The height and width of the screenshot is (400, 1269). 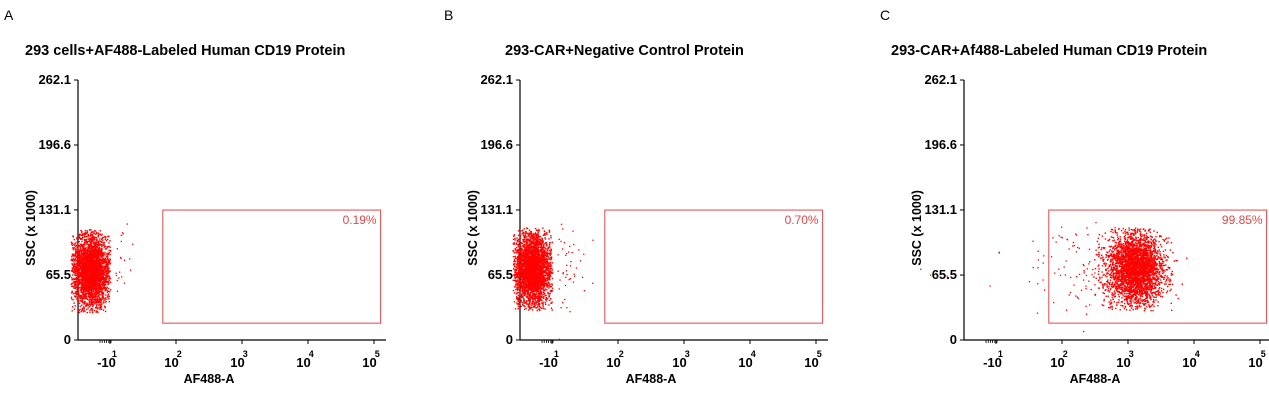 What do you see at coordinates (107, 359) in the screenshot?
I see `x-tick-label: -101` at bounding box center [107, 359].